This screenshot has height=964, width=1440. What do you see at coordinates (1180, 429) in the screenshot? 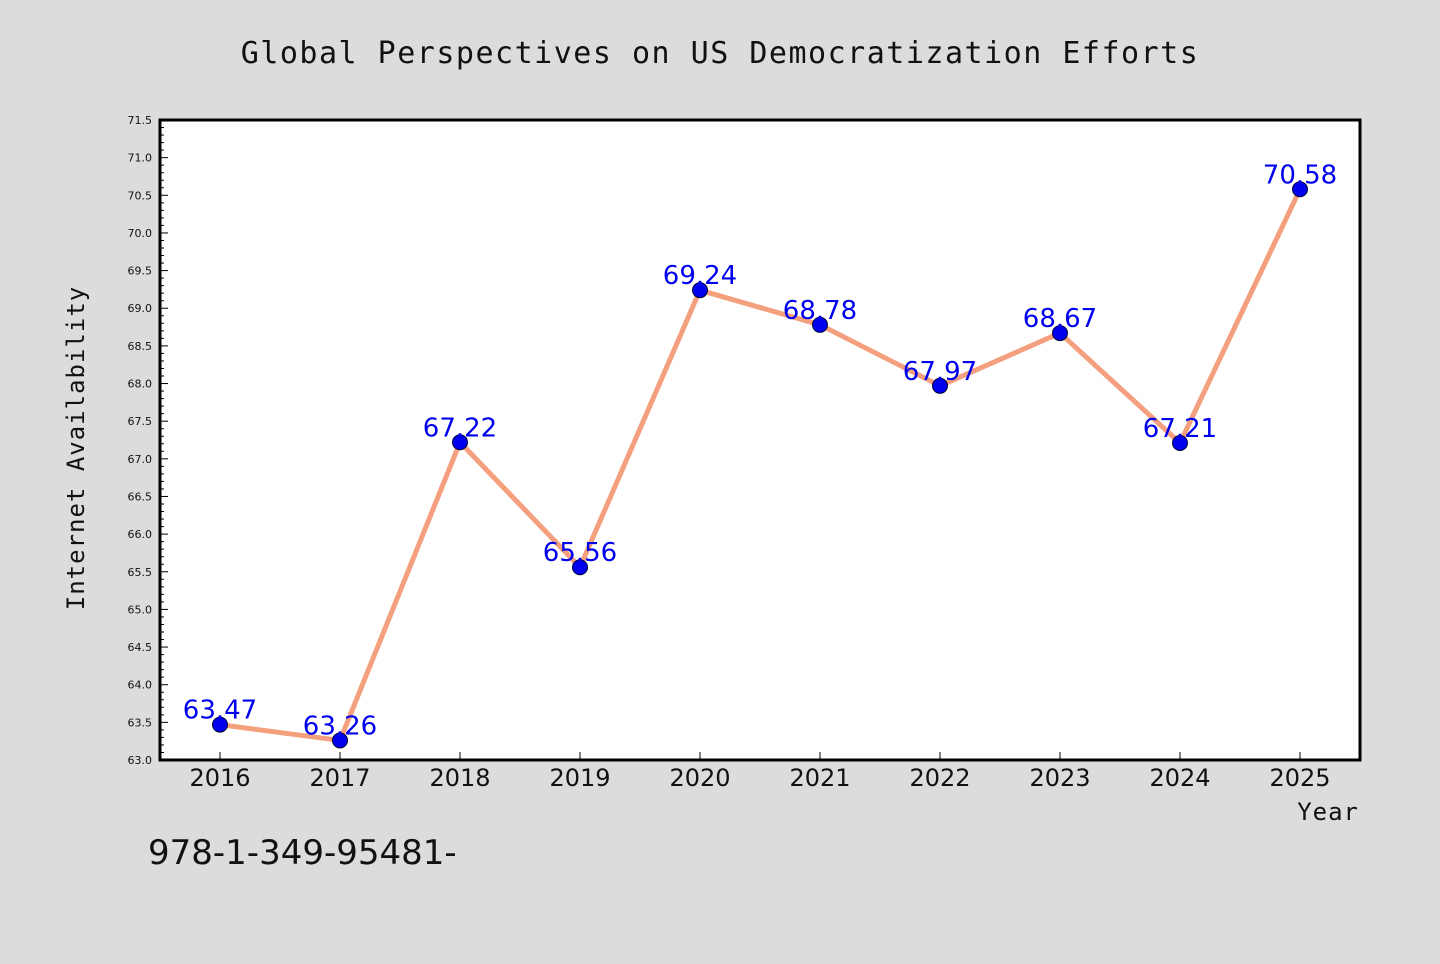
I see `data-label: 67.21` at bounding box center [1180, 429].